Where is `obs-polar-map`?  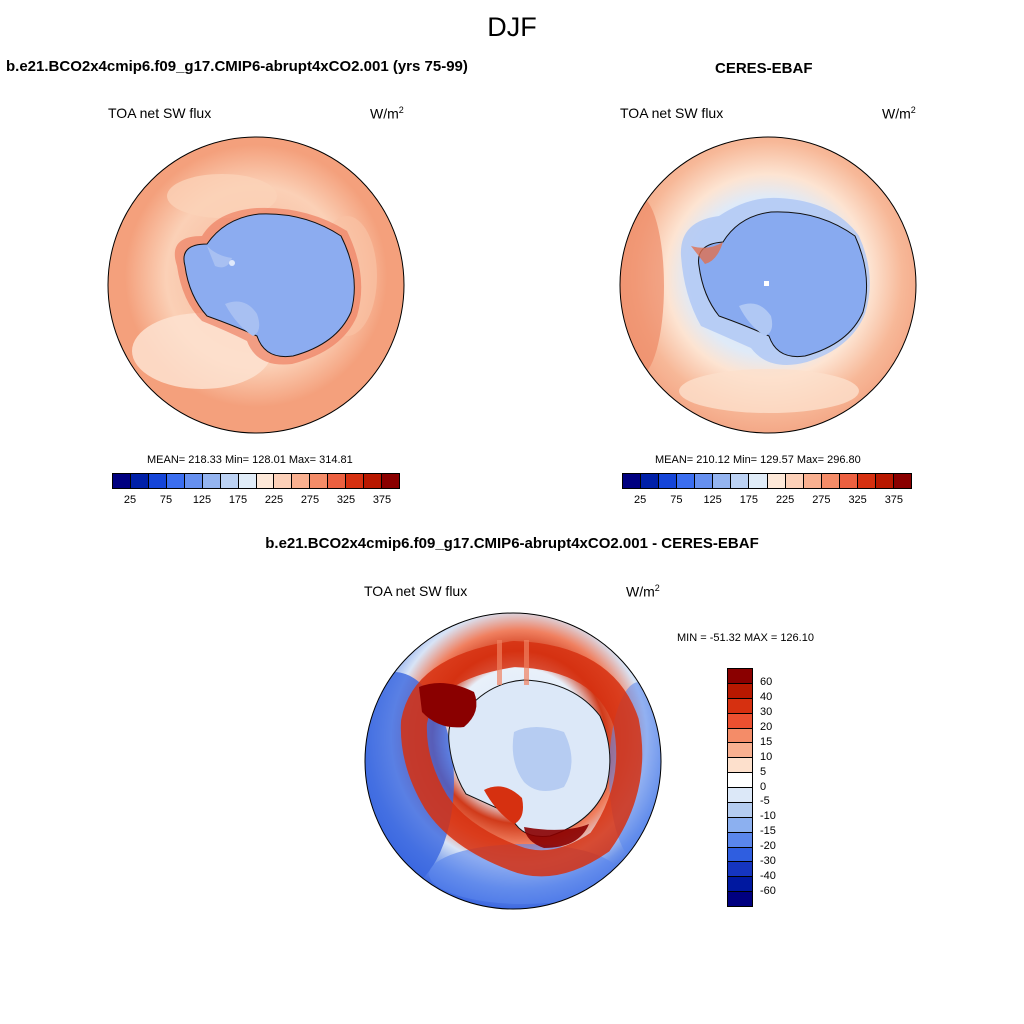 obs-polar-map is located at coordinates (768, 285).